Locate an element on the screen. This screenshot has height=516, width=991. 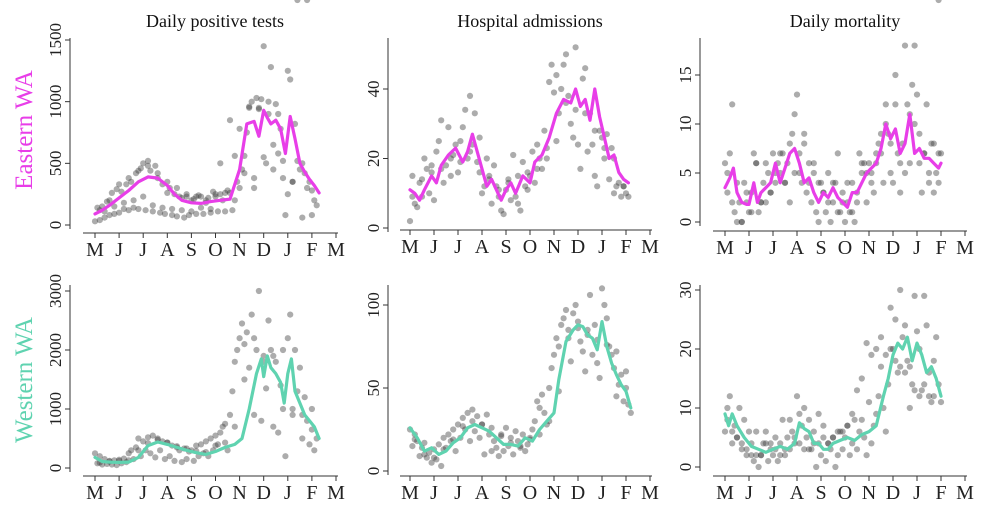
x-tick-label-month: D is located at coordinates (893, 493).